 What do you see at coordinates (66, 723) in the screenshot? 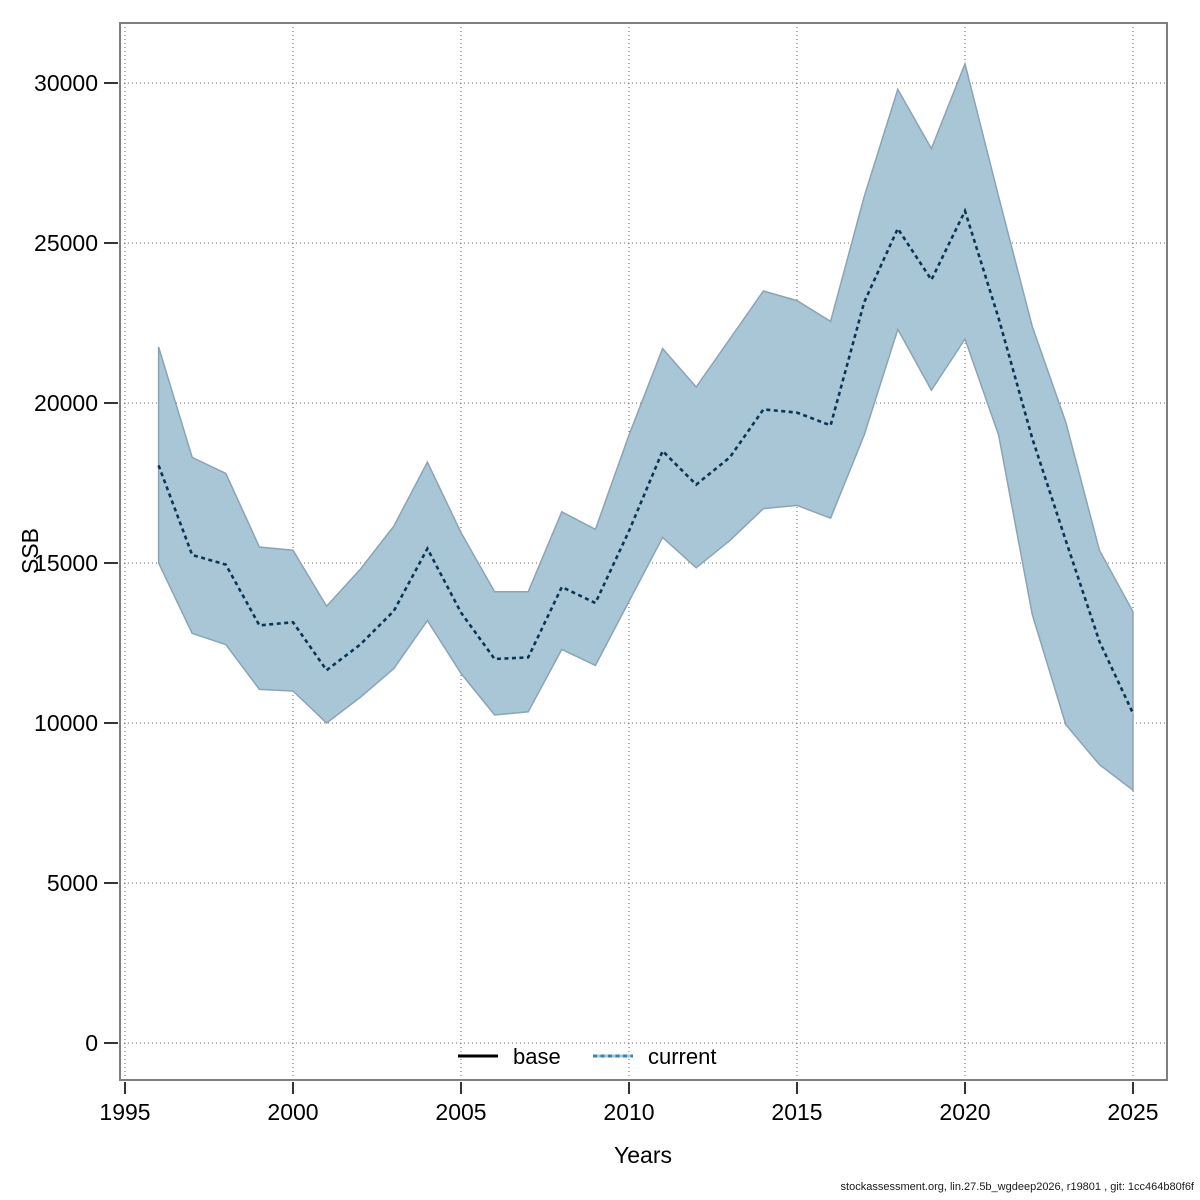
I see `y-tick-label: 10000` at bounding box center [66, 723].